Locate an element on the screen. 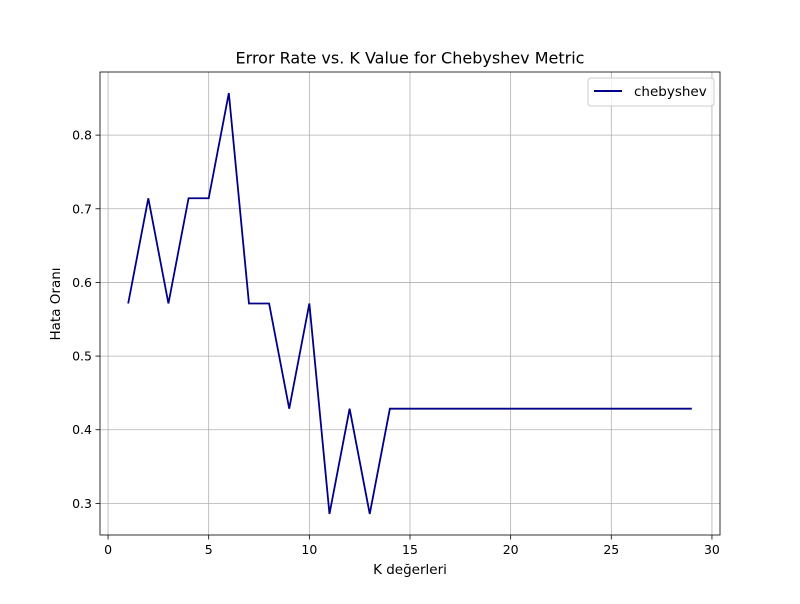 This screenshot has height=604, width=800. legend-label: chebyshev is located at coordinates (670, 92).